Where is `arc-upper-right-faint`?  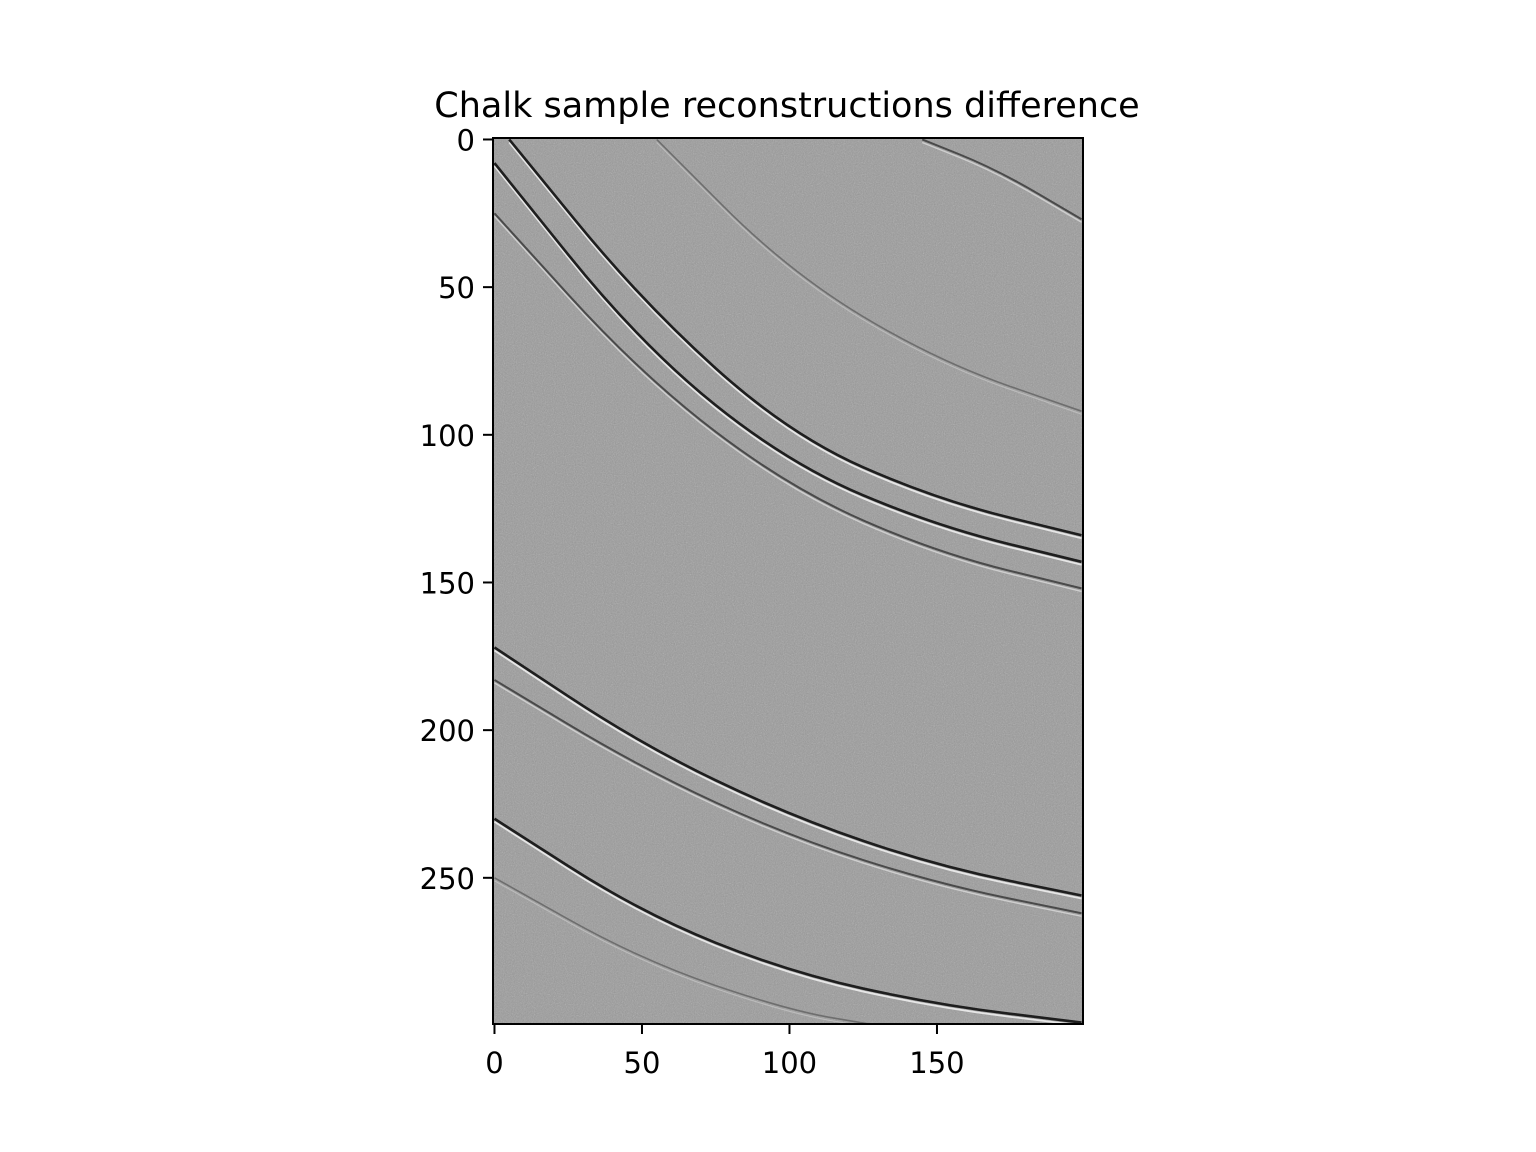 arc-upper-right-faint is located at coordinates (869, 275).